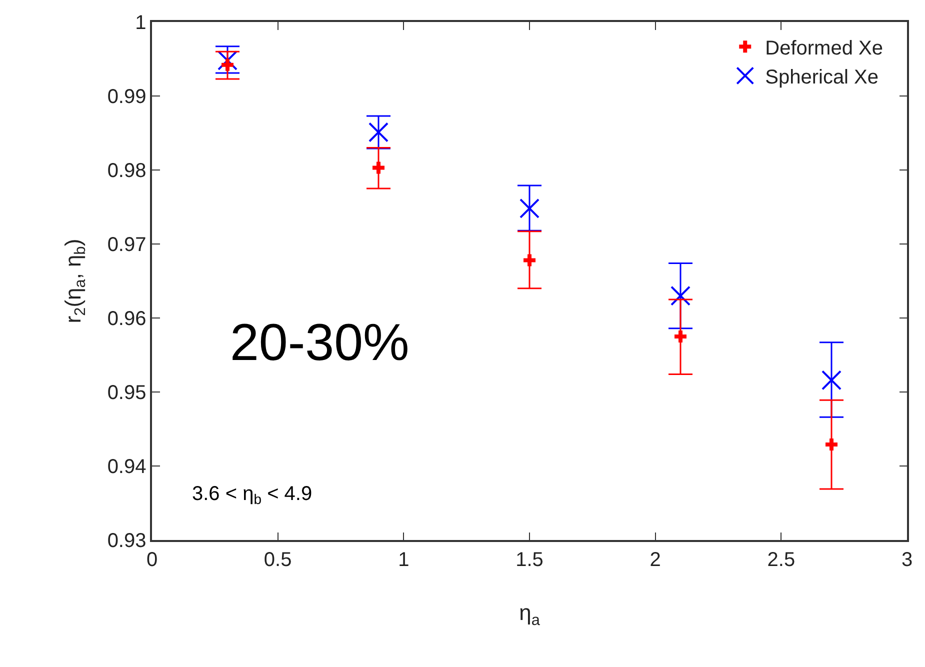  Describe the element at coordinates (907, 559) in the screenshot. I see `x-tick-label: 3` at that location.